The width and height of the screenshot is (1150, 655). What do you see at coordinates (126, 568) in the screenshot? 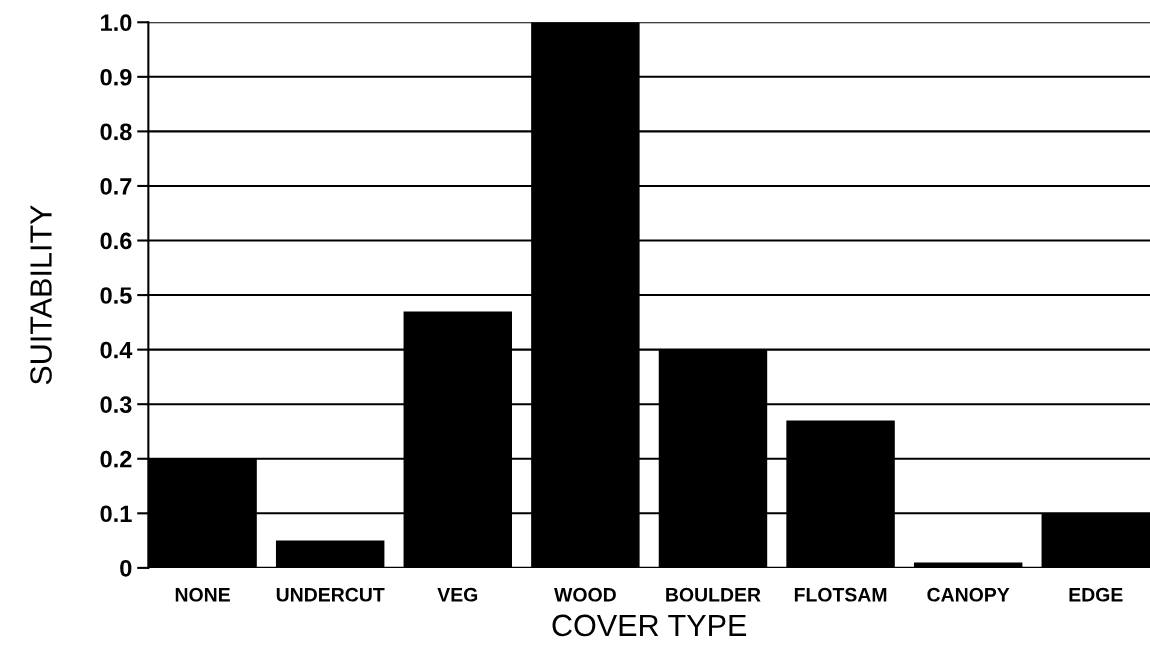
I see `y-tick-label: 0` at bounding box center [126, 568].